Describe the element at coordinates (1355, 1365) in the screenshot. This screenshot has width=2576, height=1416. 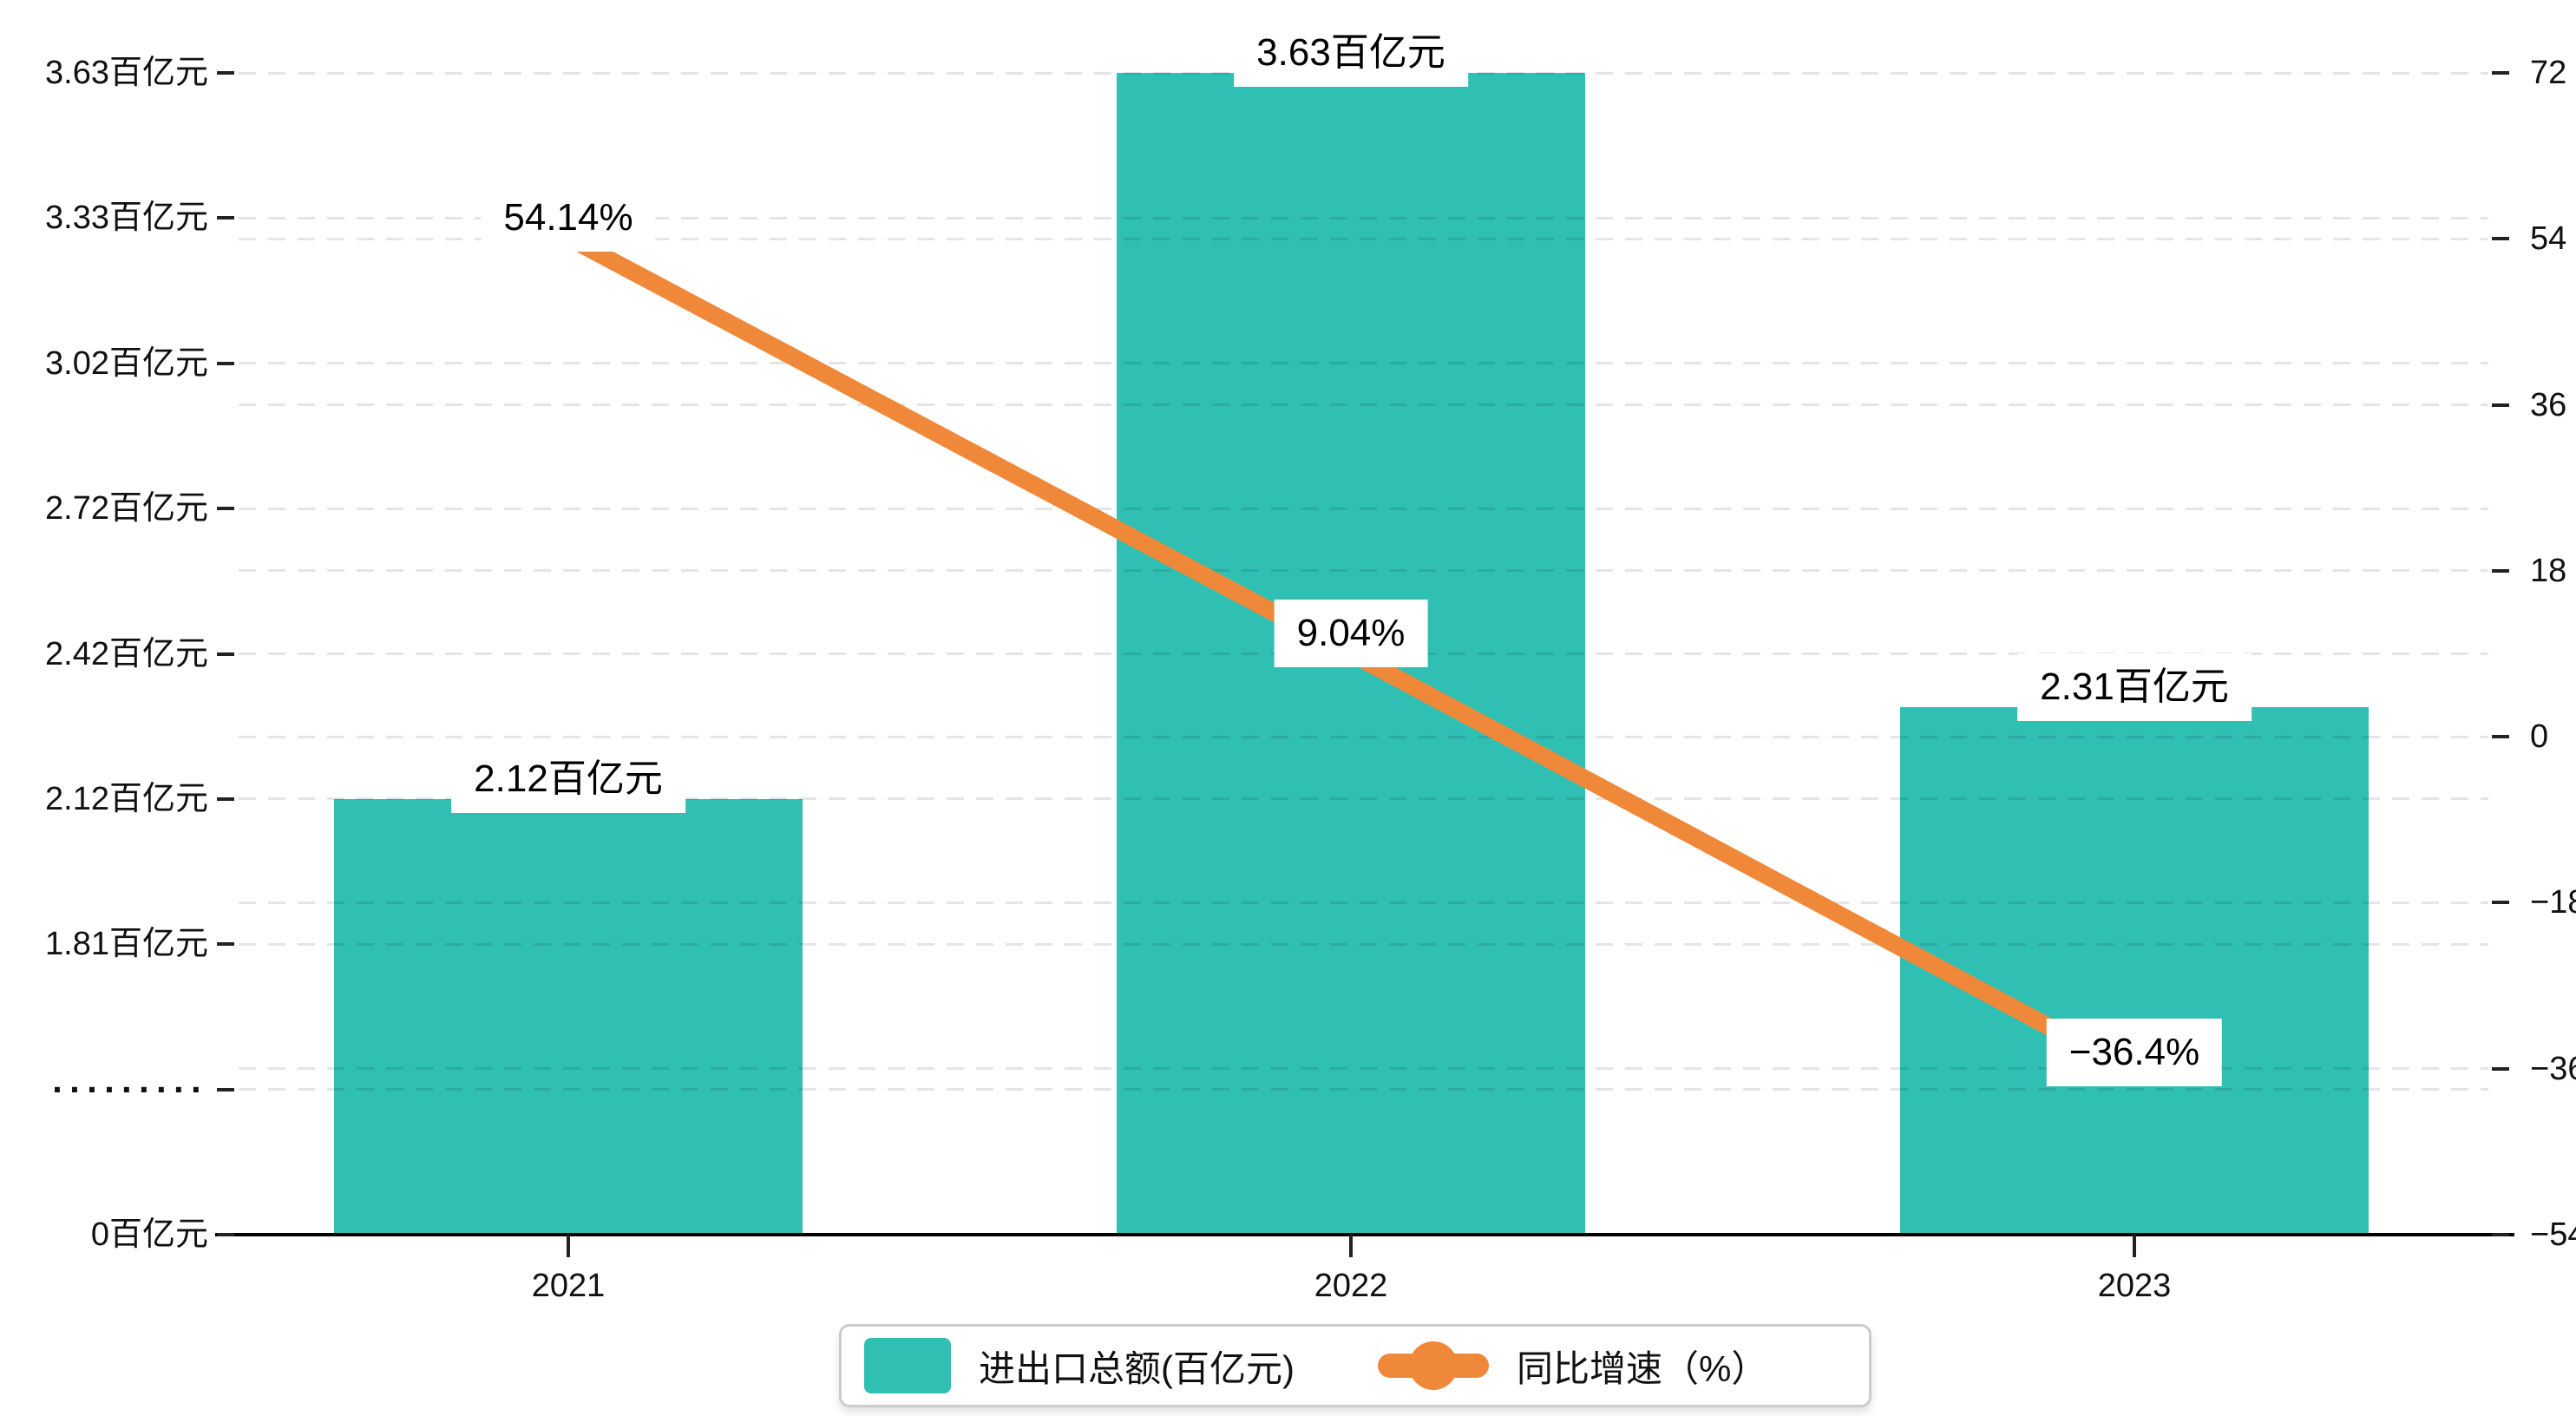
I see `legend: 进出口总额(百亿元) 同比增速（%）` at that location.